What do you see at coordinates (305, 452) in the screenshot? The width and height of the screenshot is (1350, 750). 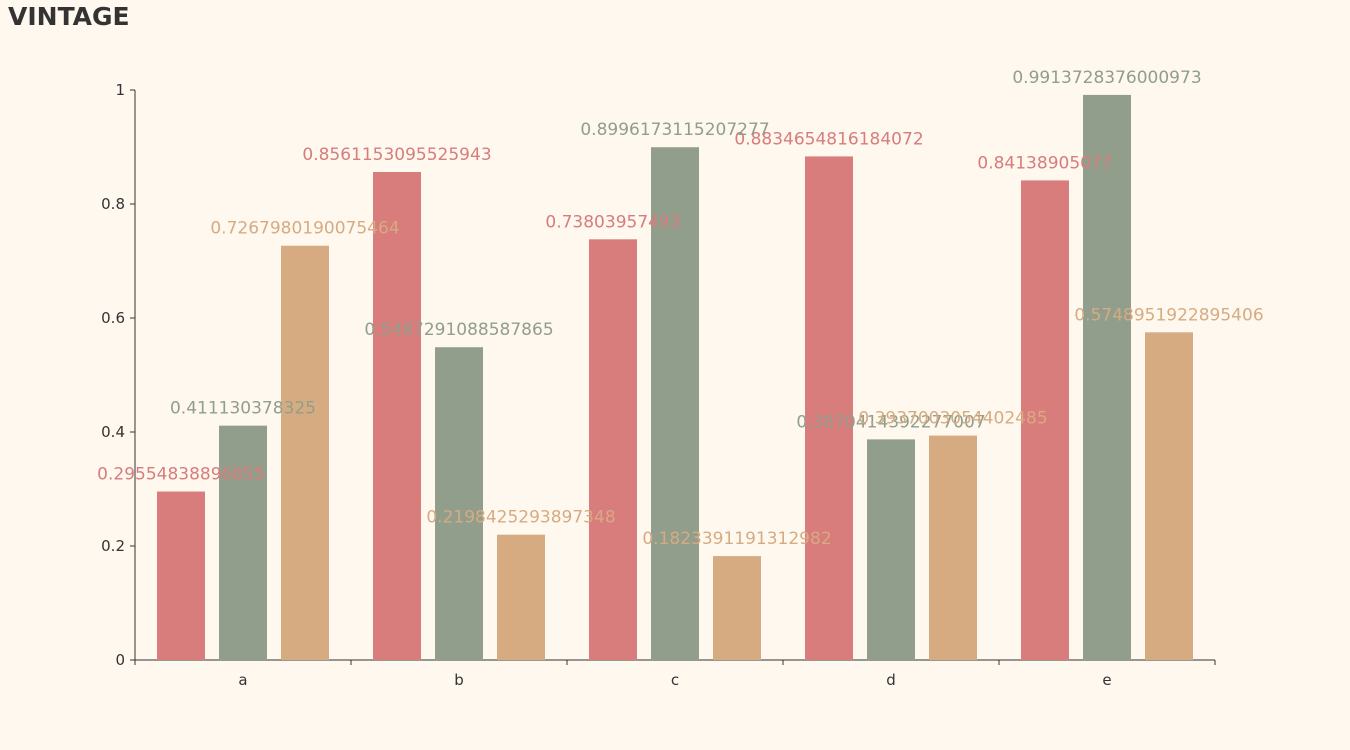 I see `bar-series-3-a` at bounding box center [305, 452].